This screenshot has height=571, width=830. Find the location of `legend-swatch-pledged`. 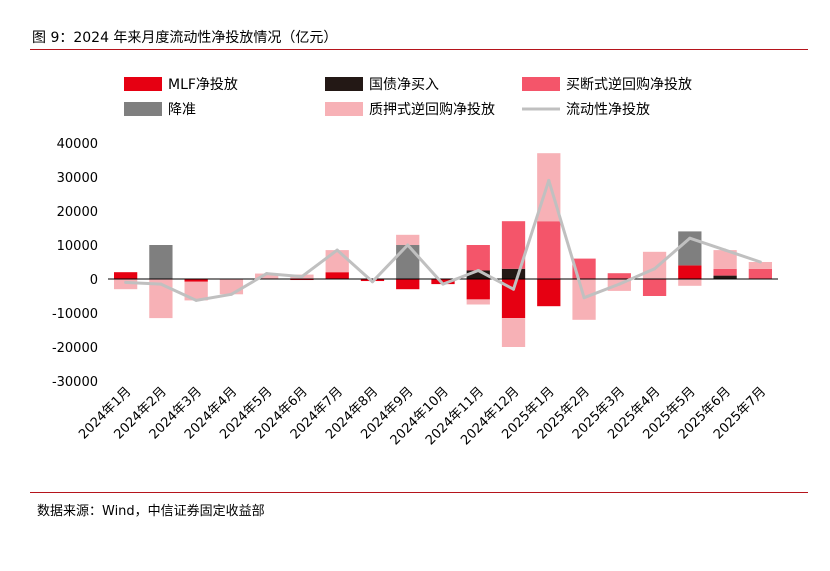

legend-swatch-pledged is located at coordinates (344, 109).